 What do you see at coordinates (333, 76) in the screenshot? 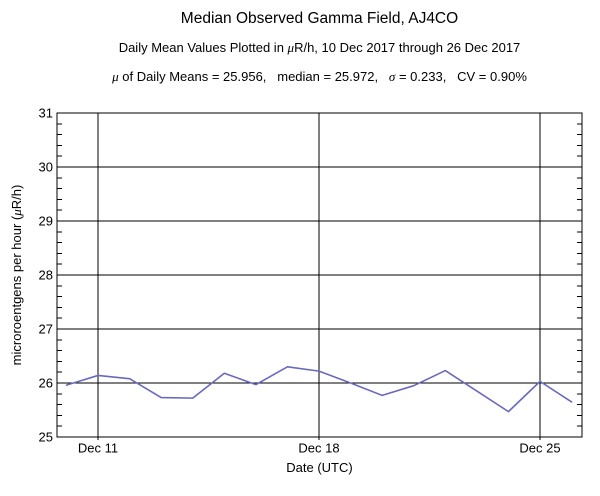
I see `text-run: median = 25.972,` at bounding box center [333, 76].